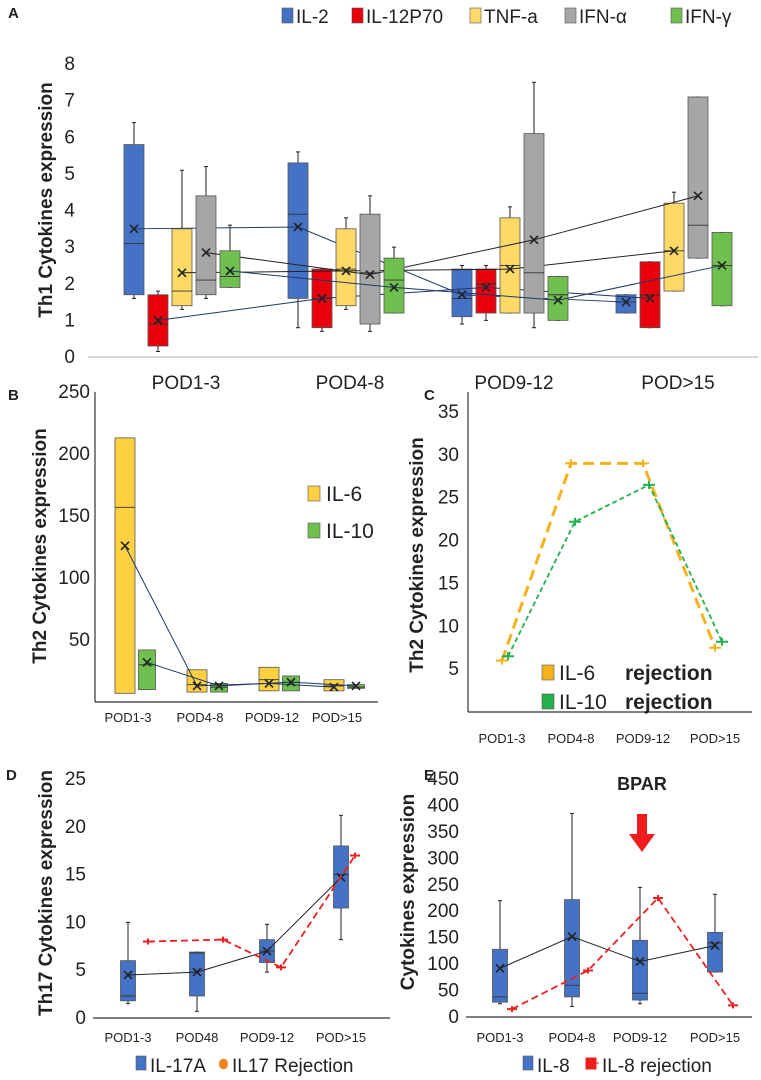  Describe the element at coordinates (443, 964) in the screenshot. I see `panel-e-y-tick-2: 100` at that location.